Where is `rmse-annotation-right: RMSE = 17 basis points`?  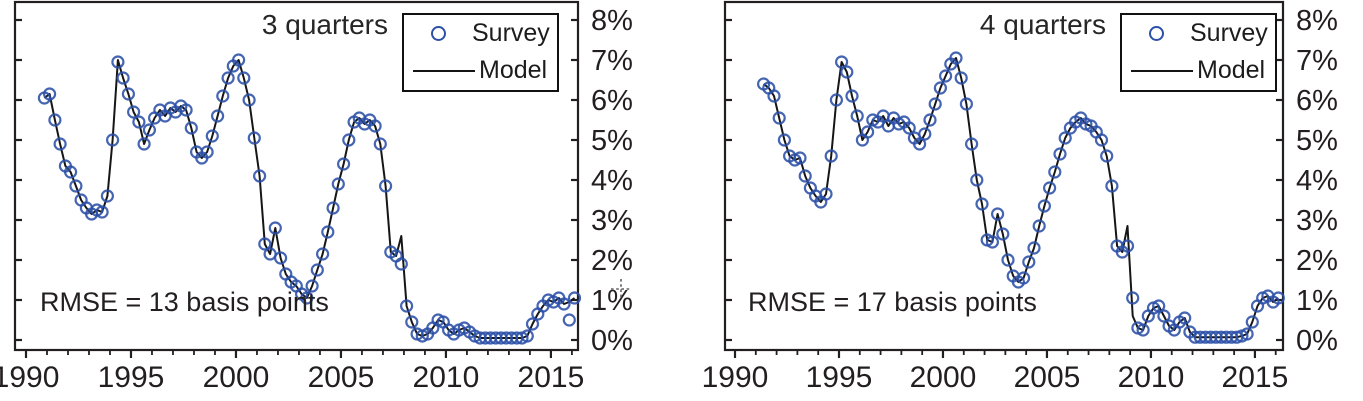 rmse-annotation-right: RMSE = 17 basis points is located at coordinates (892, 302).